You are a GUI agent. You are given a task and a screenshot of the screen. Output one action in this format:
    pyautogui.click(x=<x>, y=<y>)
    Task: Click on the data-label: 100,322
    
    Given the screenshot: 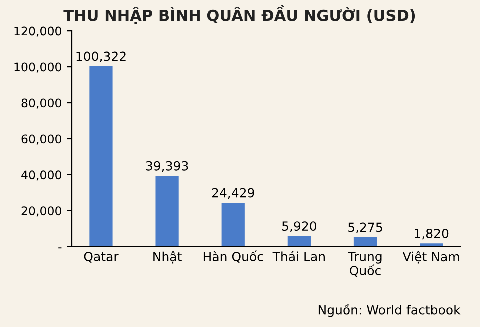 What is the action you would take?
    pyautogui.click(x=101, y=57)
    